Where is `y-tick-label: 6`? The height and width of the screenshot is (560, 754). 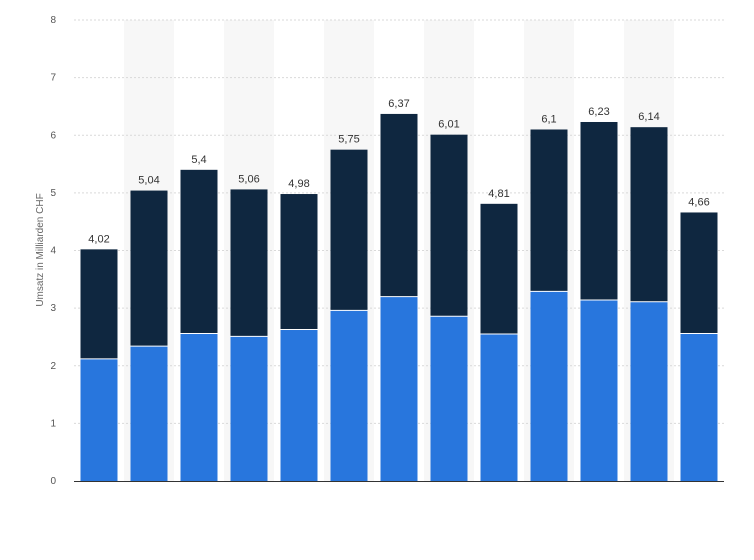 y-tick-label: 6 is located at coordinates (53, 135).